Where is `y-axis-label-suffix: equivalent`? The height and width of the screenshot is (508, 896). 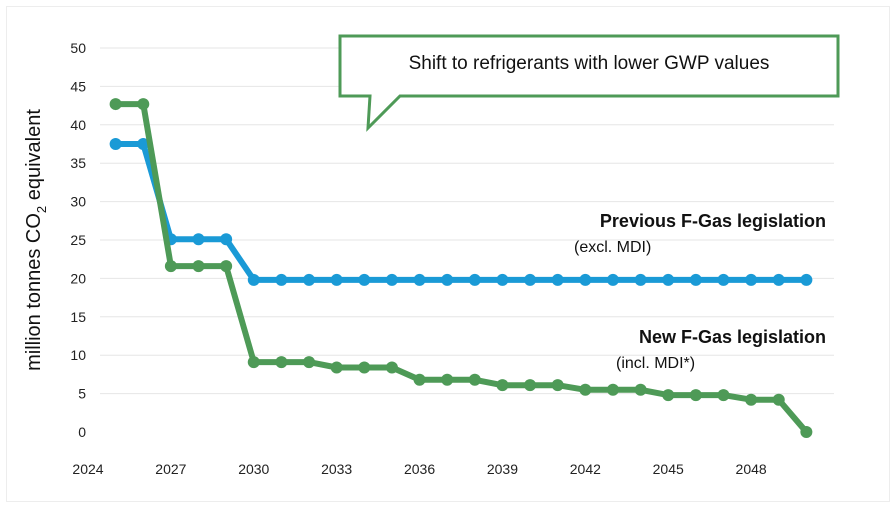
y-axis-label-suffix: equivalent is located at coordinates (34, 157).